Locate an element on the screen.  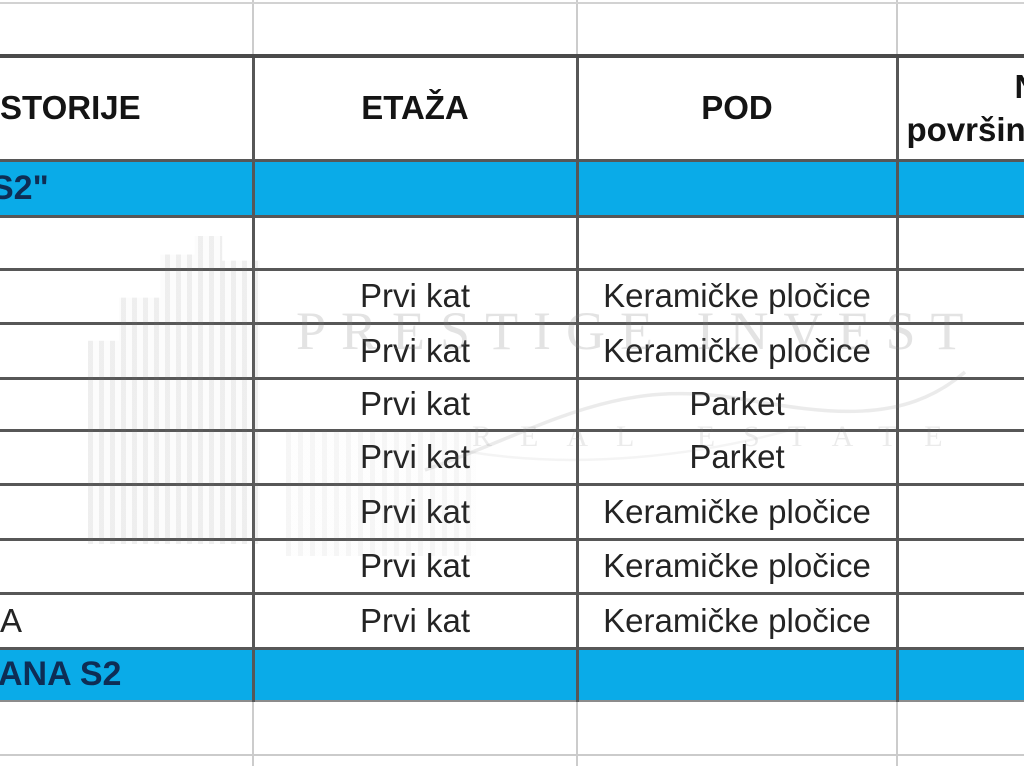
header-etaza: ETAŽA is located at coordinates (416, 109).